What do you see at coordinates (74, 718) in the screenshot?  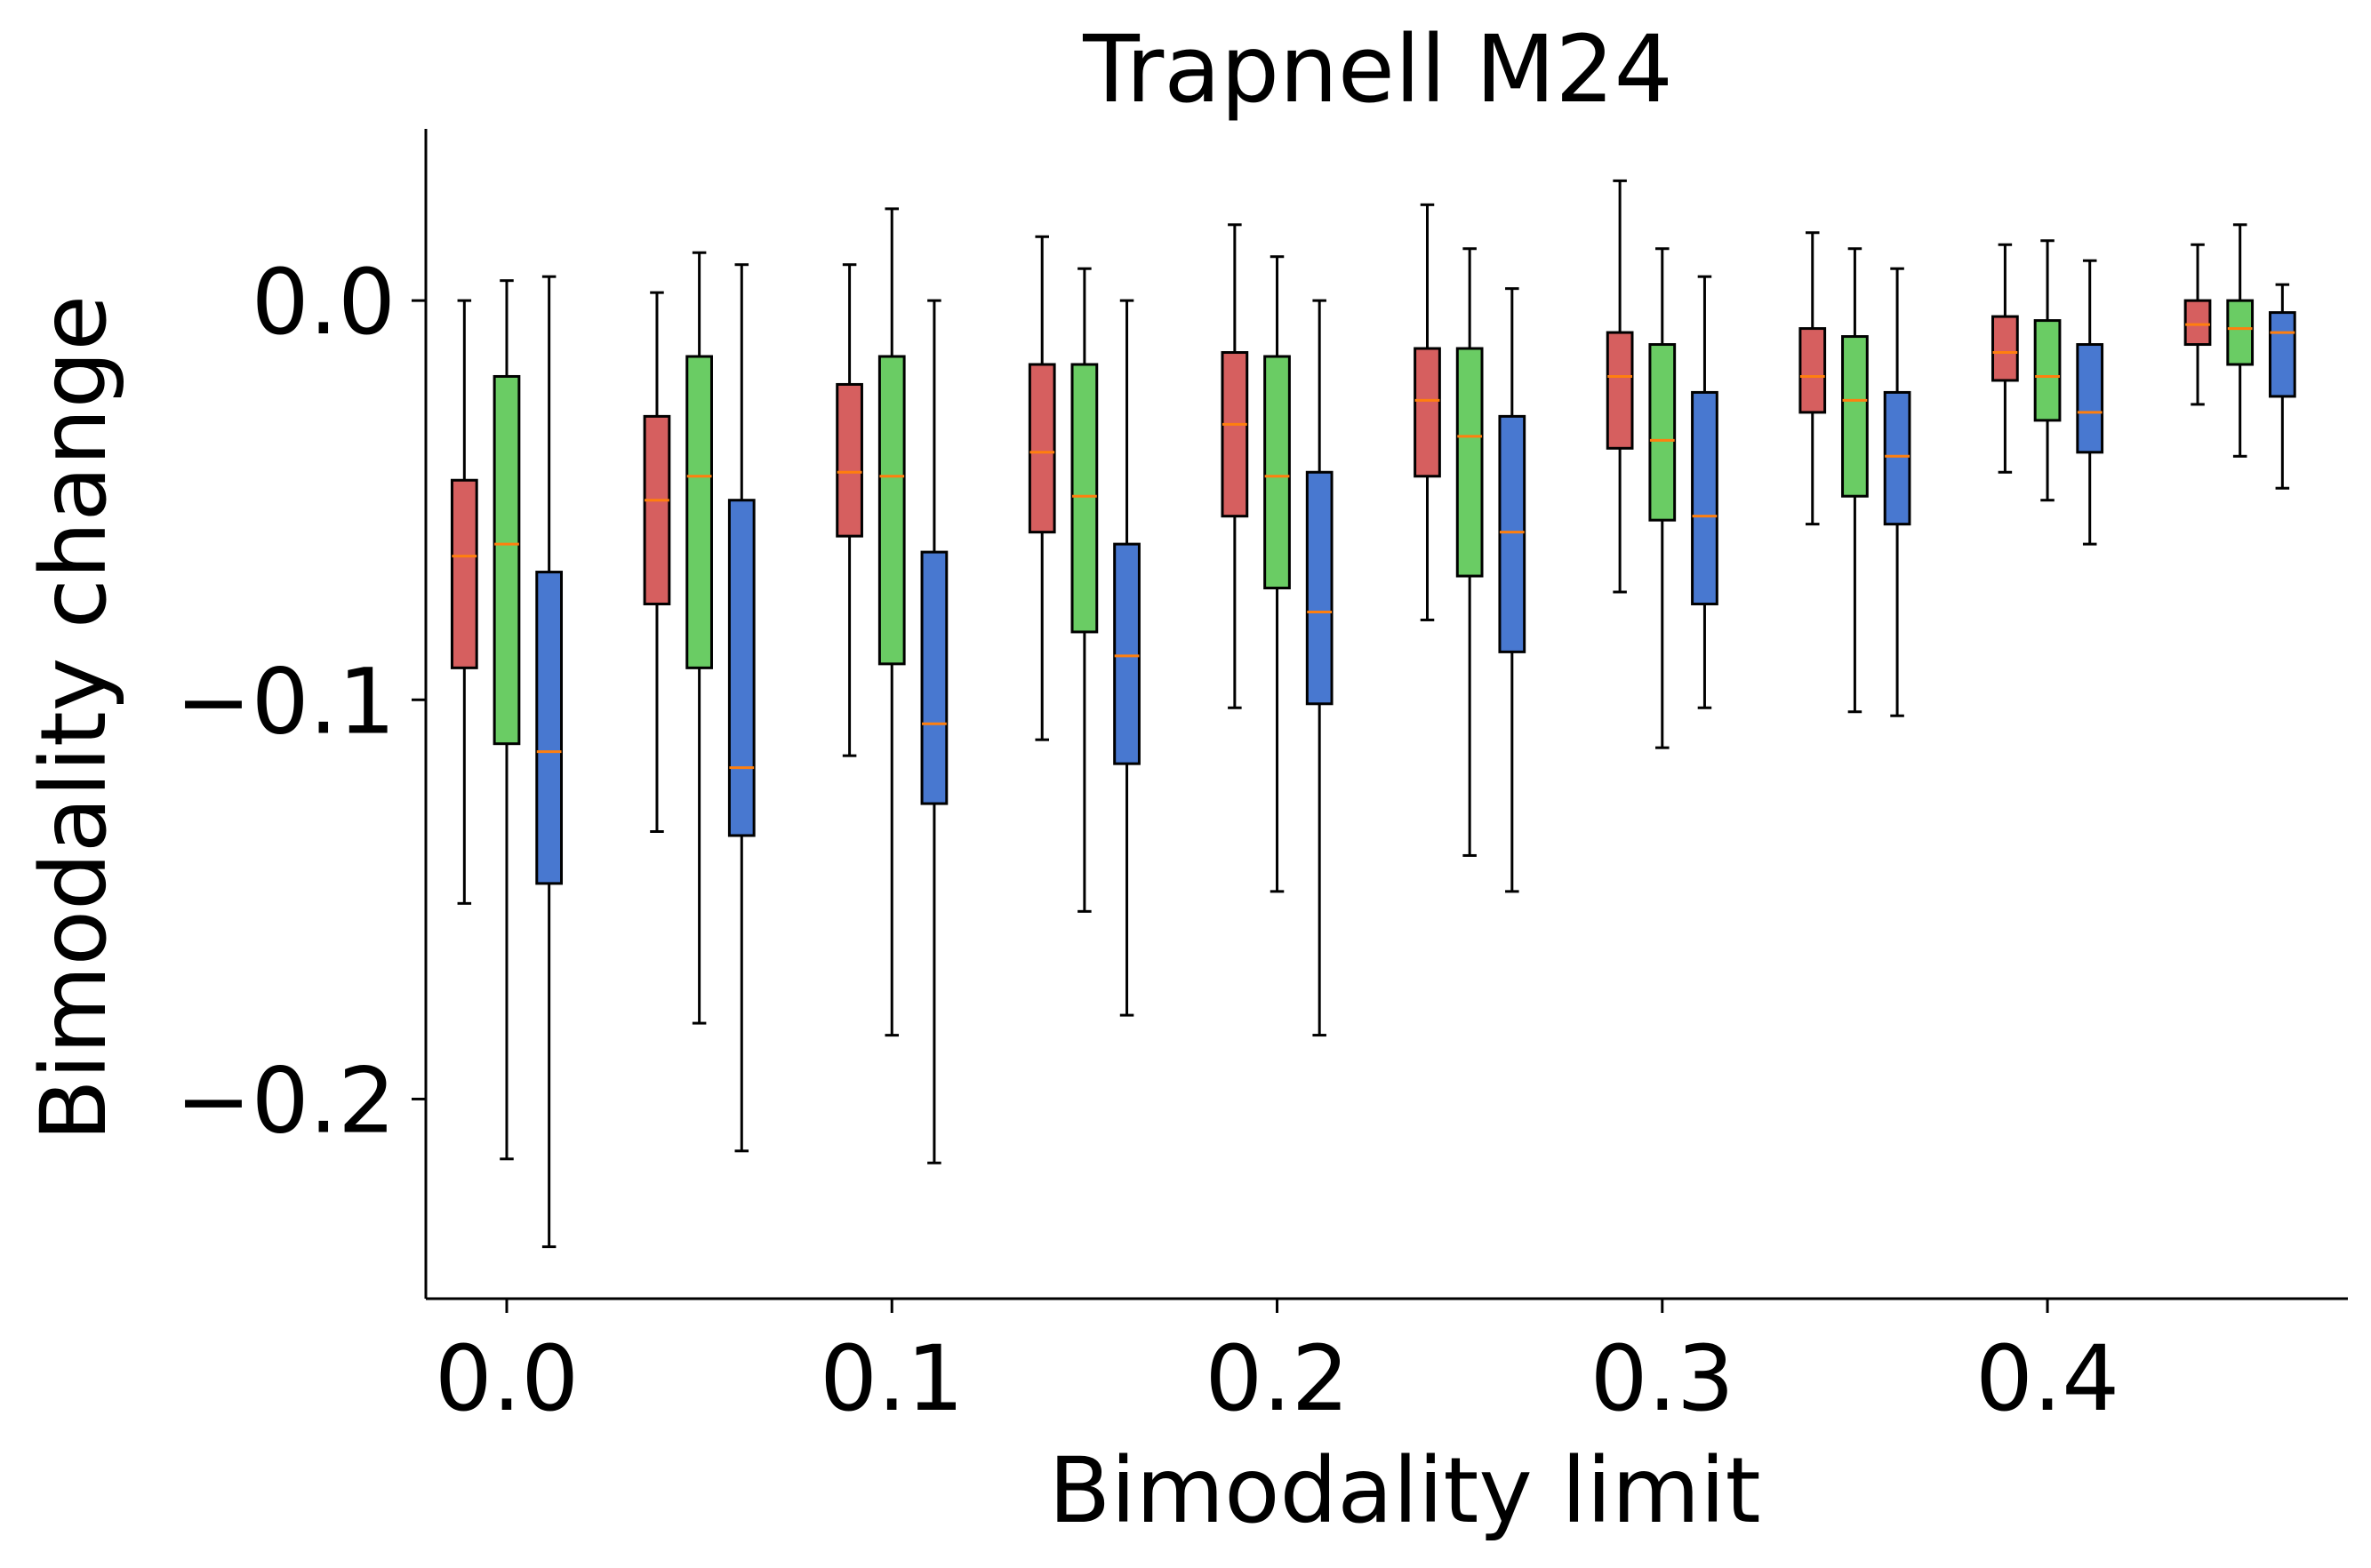 I see `y-axis-label: Bimodality change` at bounding box center [74, 718].